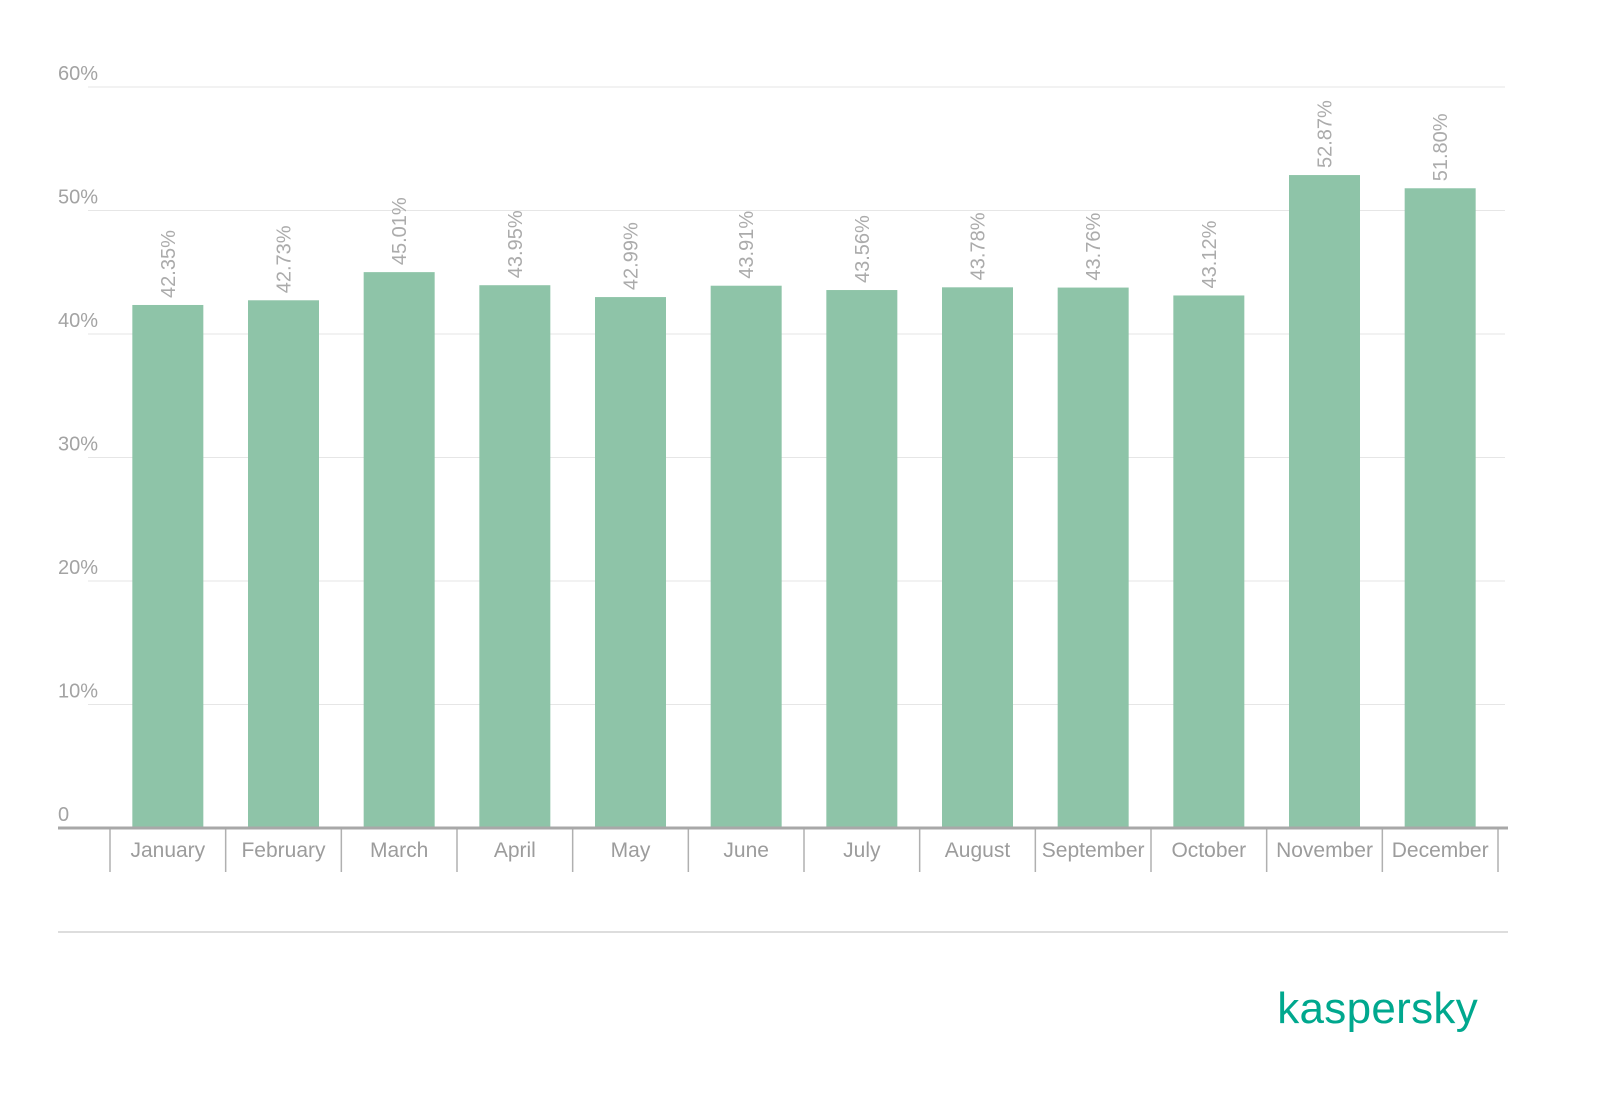 The height and width of the screenshot is (1114, 1600). What do you see at coordinates (1440, 850) in the screenshot?
I see `x-tick-label: December` at bounding box center [1440, 850].